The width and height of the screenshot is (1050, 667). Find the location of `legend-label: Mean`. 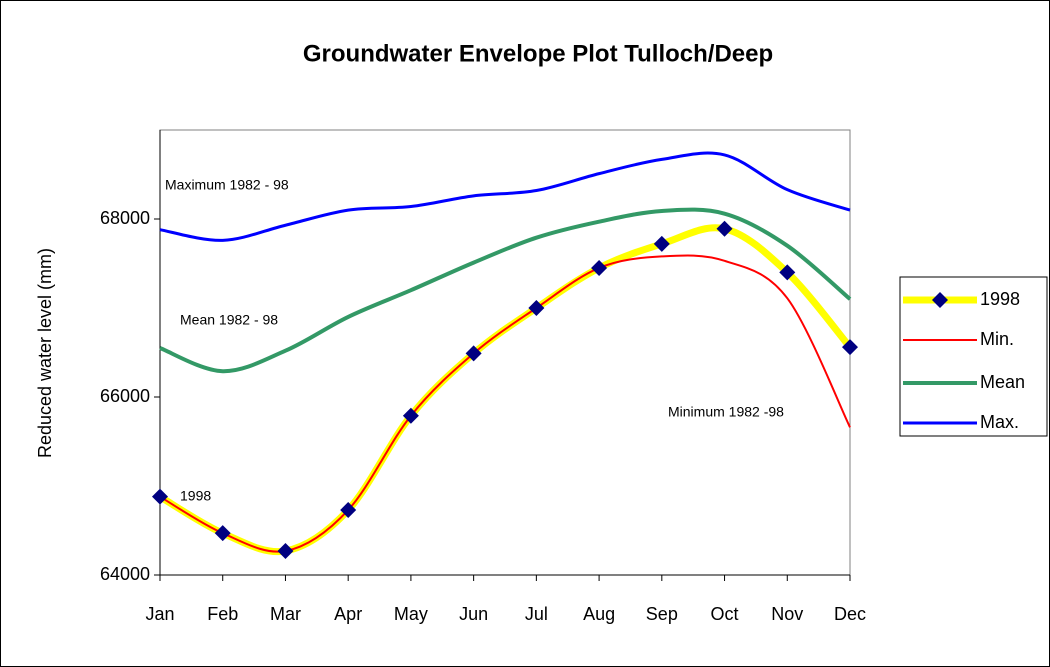

legend-label: Mean is located at coordinates (1002, 382).